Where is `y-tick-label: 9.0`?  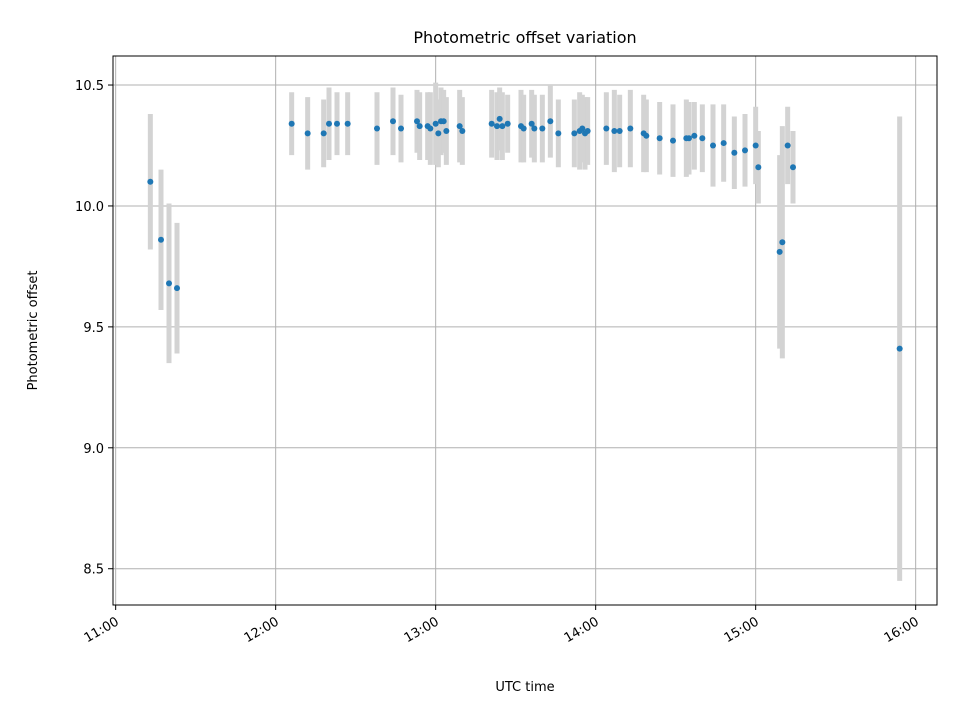 y-tick-label: 9.0 is located at coordinates (93, 449).